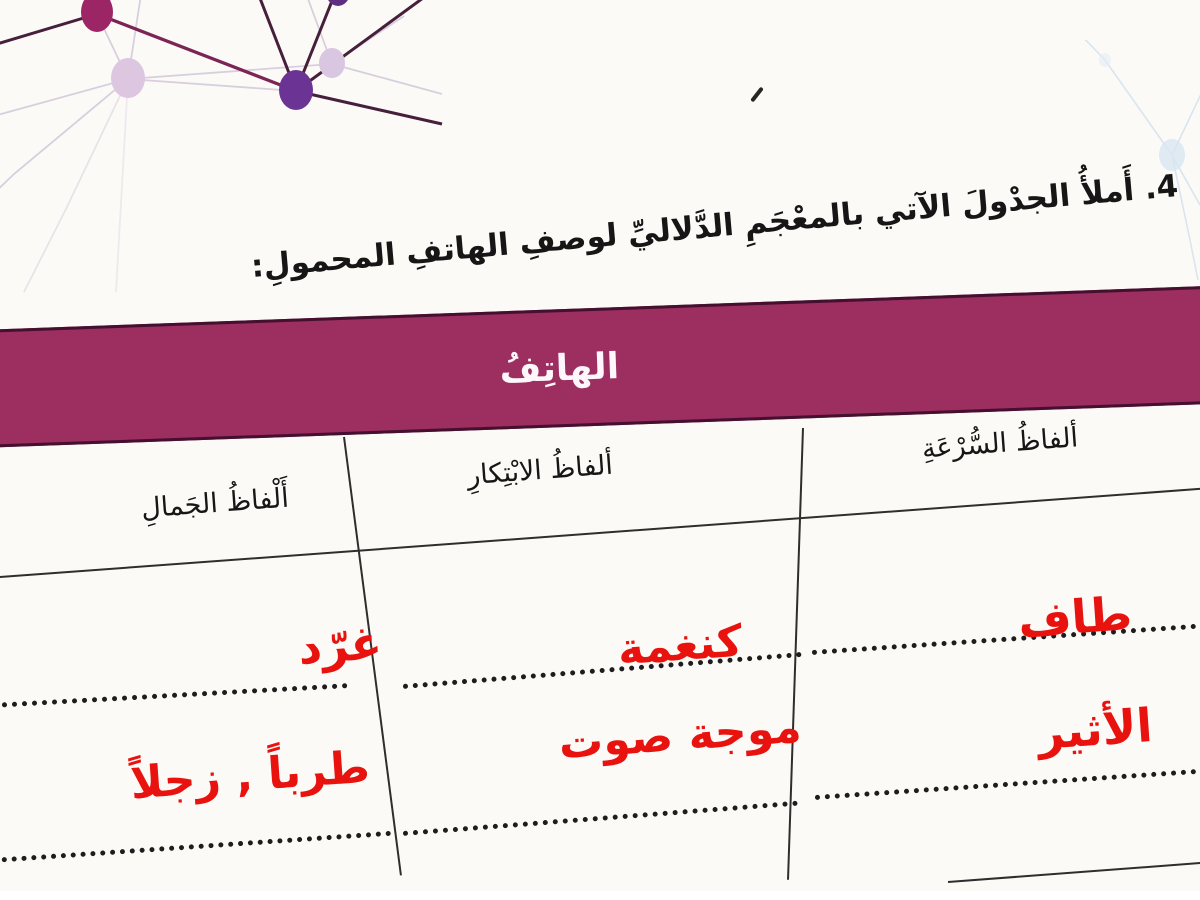 The height and width of the screenshot is (900, 1200). I want to click on column-header-speed: ألفاظُ السُّرْعَةِ, so click(1000, 443).